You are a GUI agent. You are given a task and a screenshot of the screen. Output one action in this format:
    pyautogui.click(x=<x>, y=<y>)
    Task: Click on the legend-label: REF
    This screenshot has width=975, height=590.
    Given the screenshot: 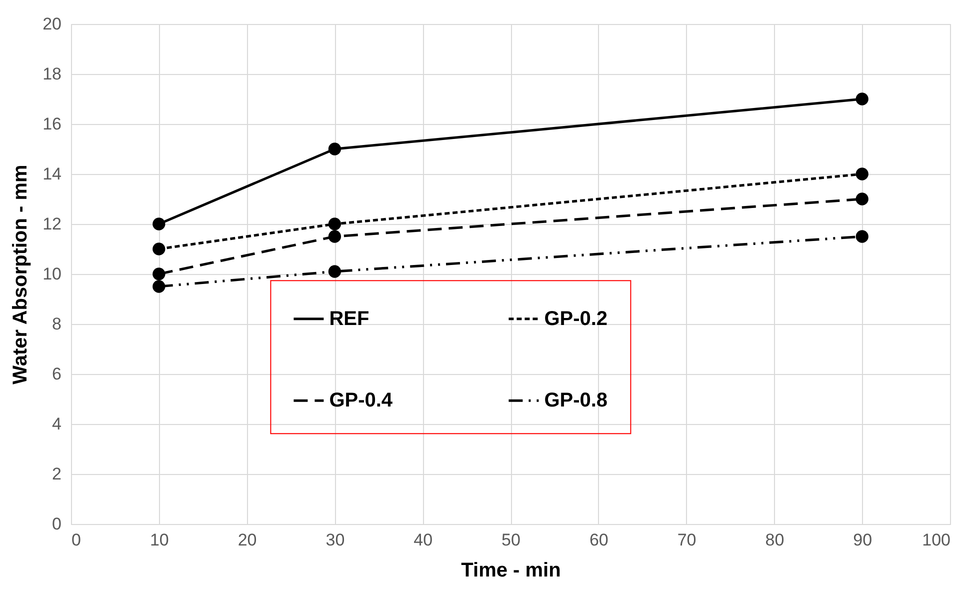 What is the action you would take?
    pyautogui.click(x=349, y=319)
    